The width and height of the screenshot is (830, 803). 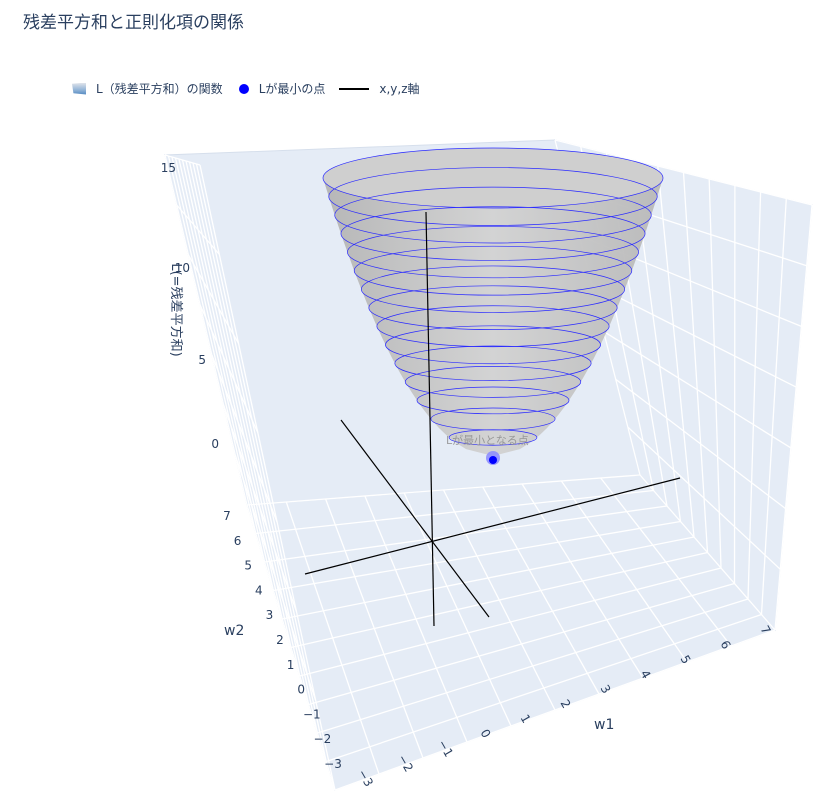 I want to click on legend: L（残差平方和）の関数 Lが最小の点 x,y,z軸, so click(x=253, y=88).